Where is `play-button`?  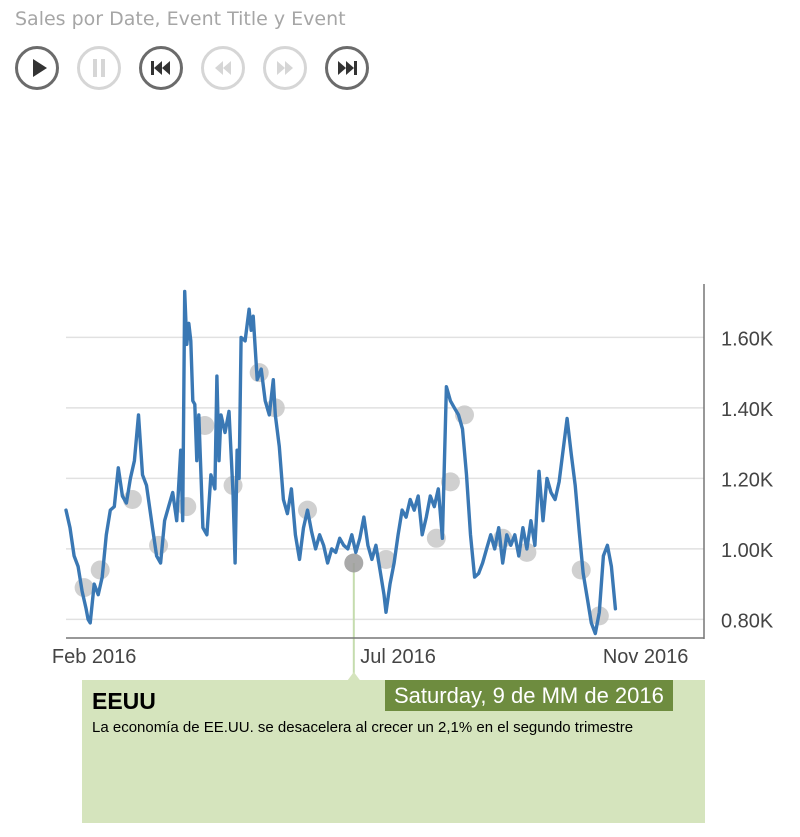 play-button is located at coordinates (37, 68).